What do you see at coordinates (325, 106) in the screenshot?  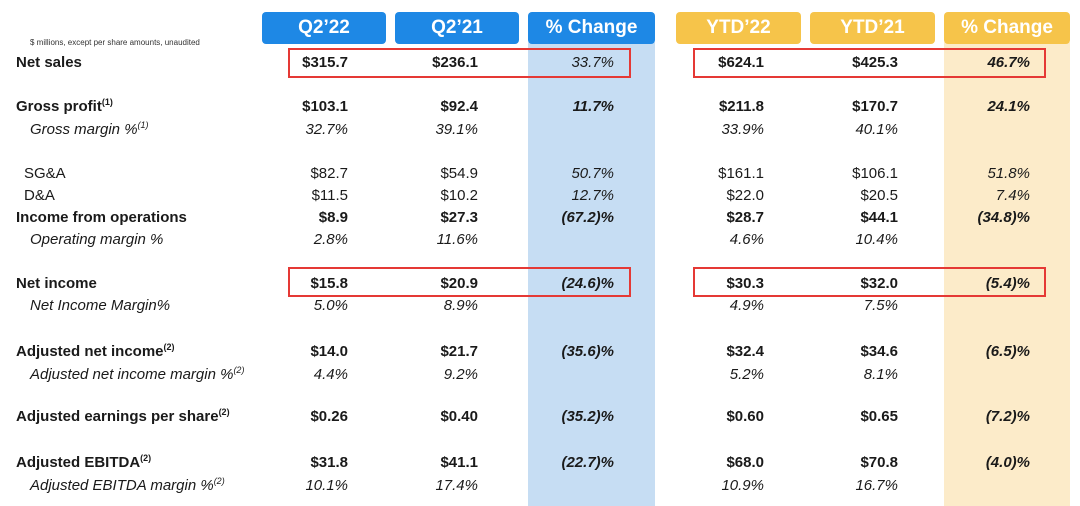 I see `q2-22-value: $103.1` at bounding box center [325, 106].